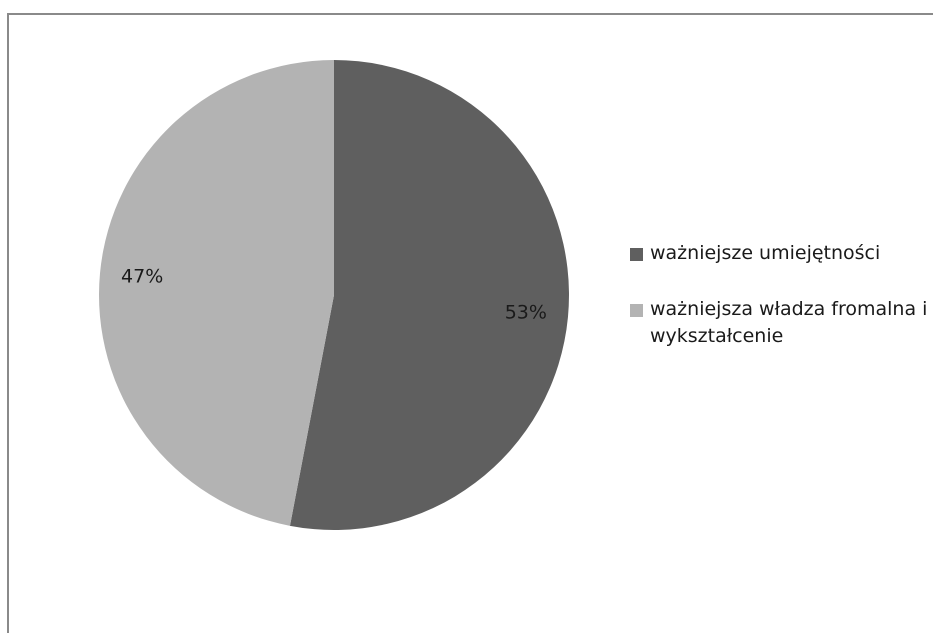 The height and width of the screenshot is (633, 933). I want to click on legend-item-1: ważniejsze umiejętności, so click(780, 253).